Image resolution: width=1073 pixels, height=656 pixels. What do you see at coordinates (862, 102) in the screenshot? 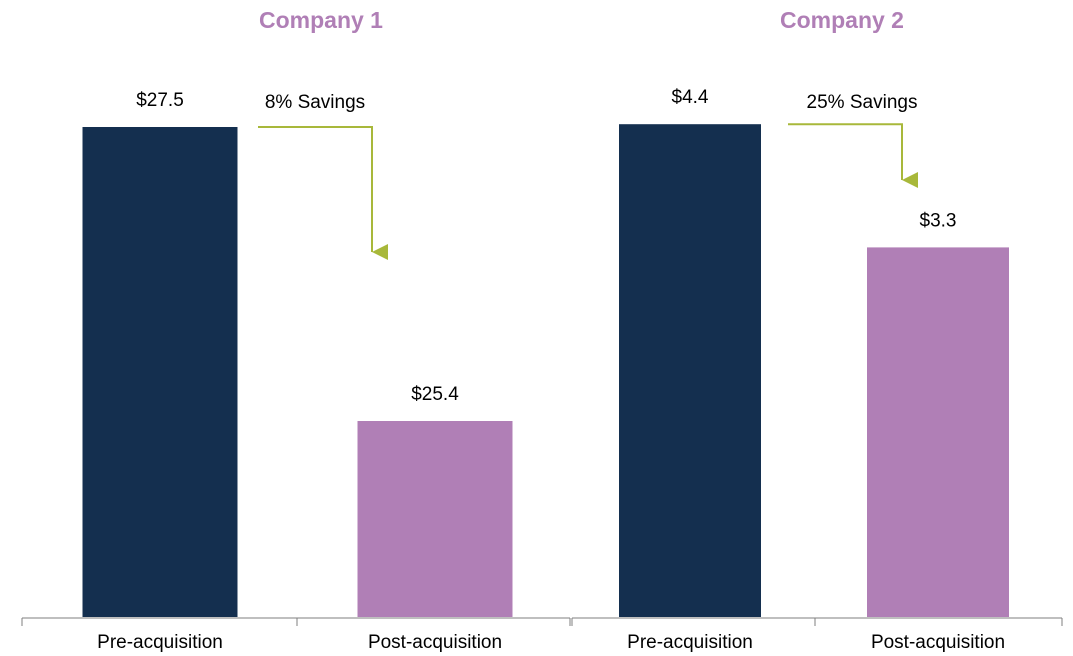
I see `annotation: 25% Savings` at bounding box center [862, 102].